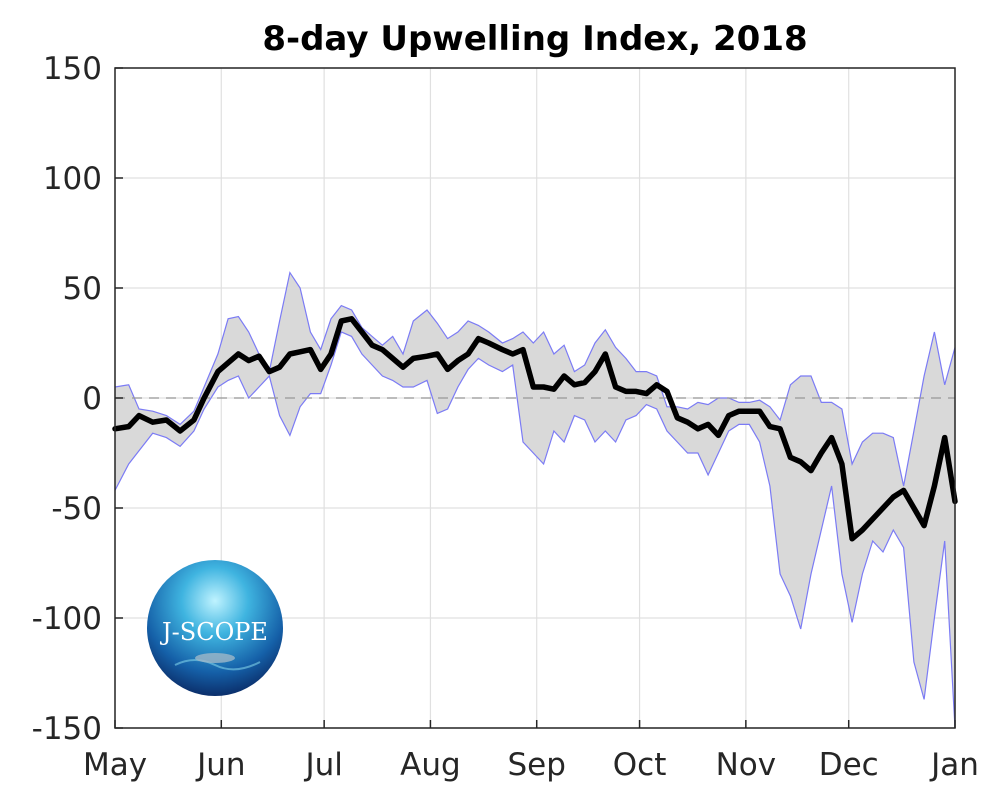  Describe the element at coordinates (430, 765) in the screenshot. I see `x-tick-label: Aug` at that location.